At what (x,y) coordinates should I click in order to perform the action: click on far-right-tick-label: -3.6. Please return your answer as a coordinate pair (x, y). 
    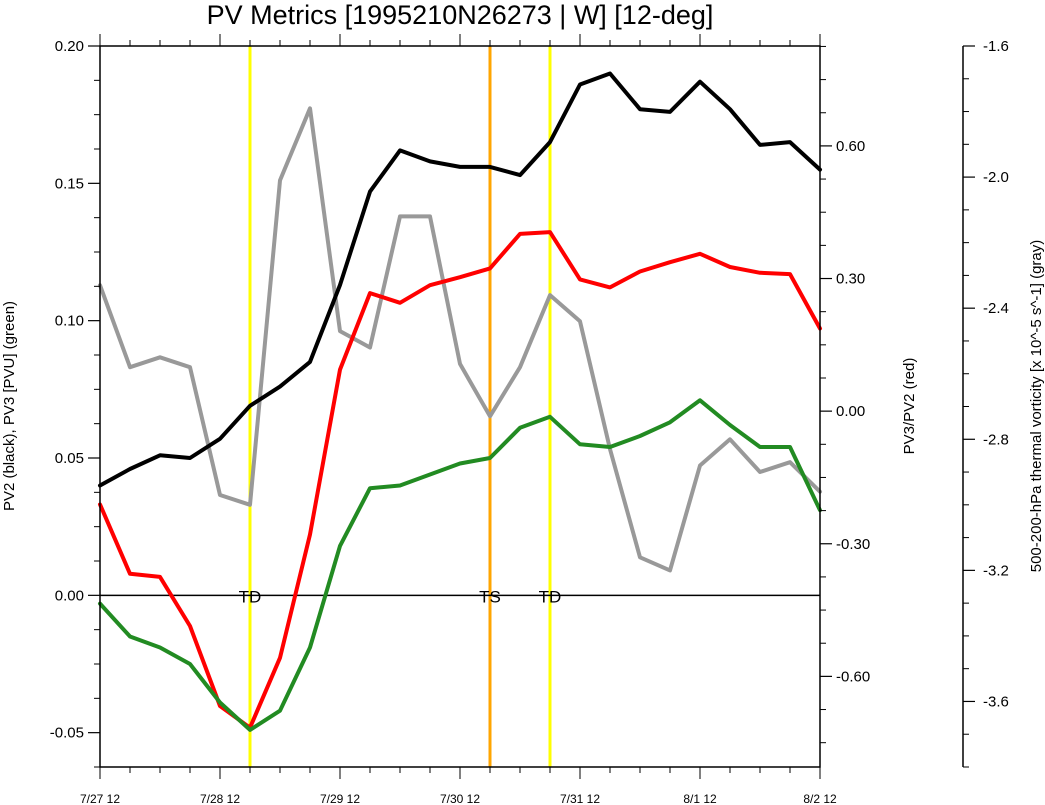
    Looking at the image, I should click on (996, 701).